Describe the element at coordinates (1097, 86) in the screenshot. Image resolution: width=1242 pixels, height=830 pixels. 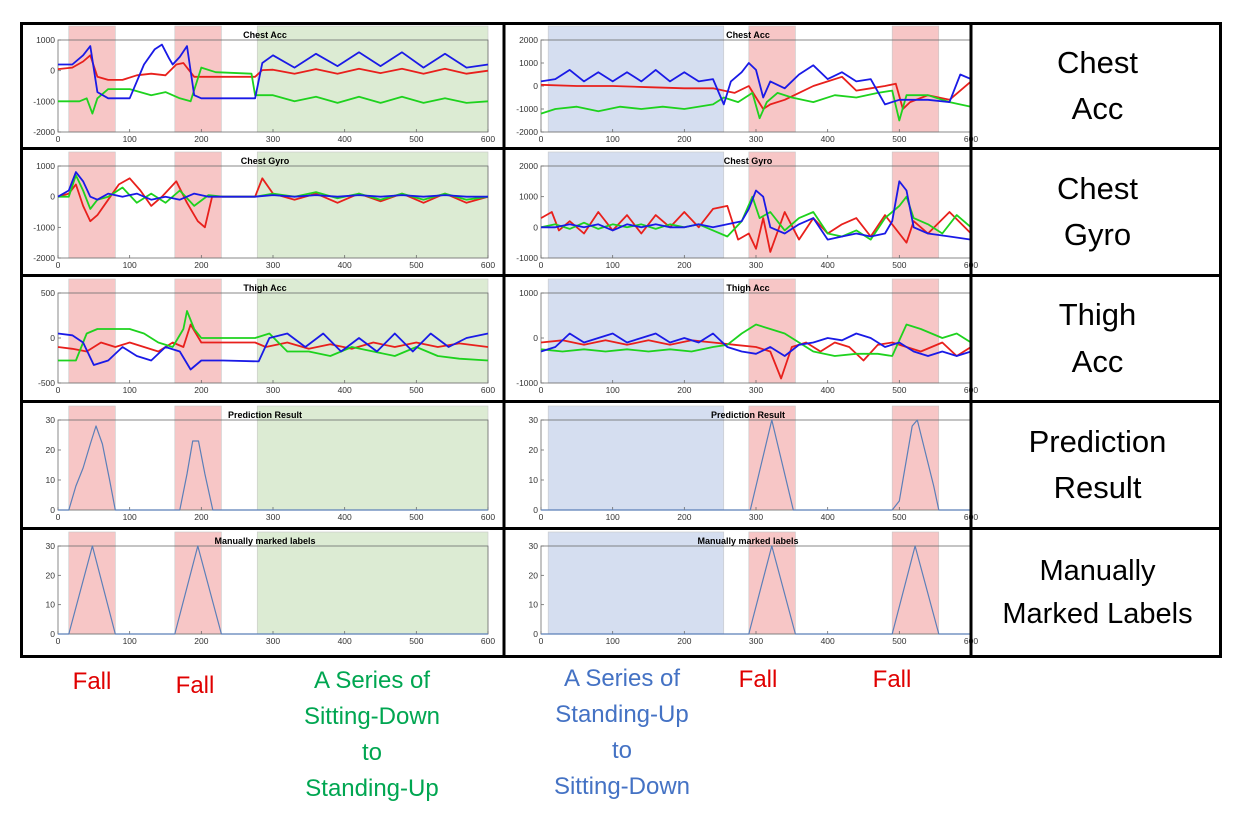
I see `row-label-chest-acc: Chest Acc` at that location.